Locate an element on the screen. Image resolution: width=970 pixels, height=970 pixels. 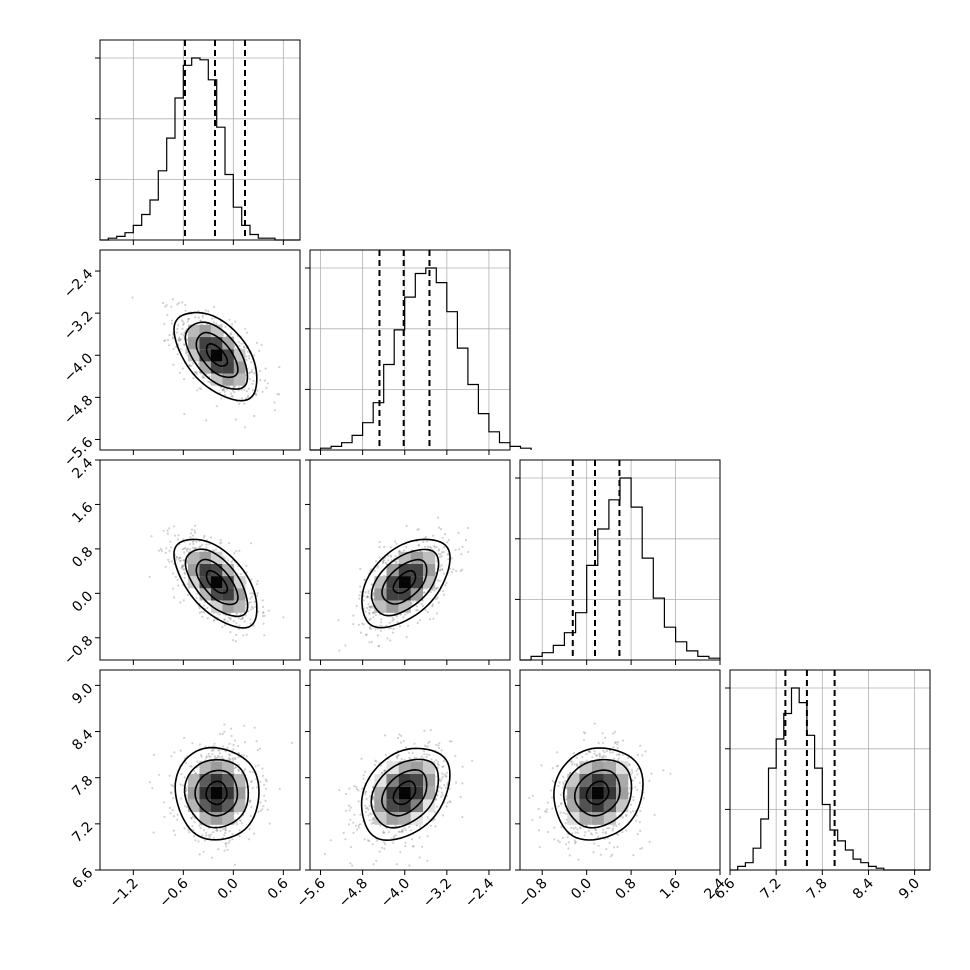
x-tick-label-param2: 0.8 is located at coordinates (626, 889).